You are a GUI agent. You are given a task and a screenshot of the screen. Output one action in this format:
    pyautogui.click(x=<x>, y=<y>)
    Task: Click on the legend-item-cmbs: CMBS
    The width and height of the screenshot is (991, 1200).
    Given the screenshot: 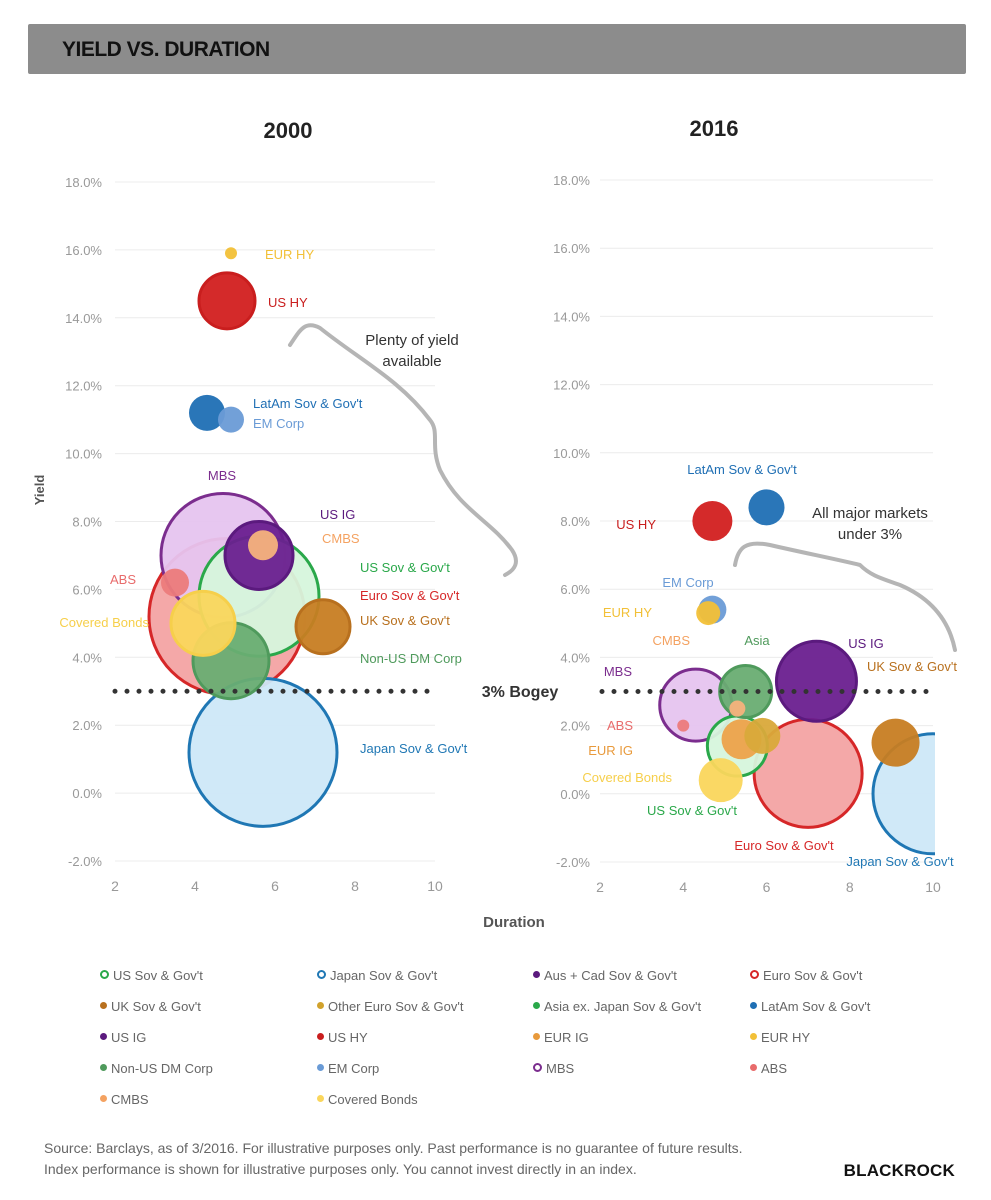 What is the action you would take?
    pyautogui.click(x=124, y=1099)
    